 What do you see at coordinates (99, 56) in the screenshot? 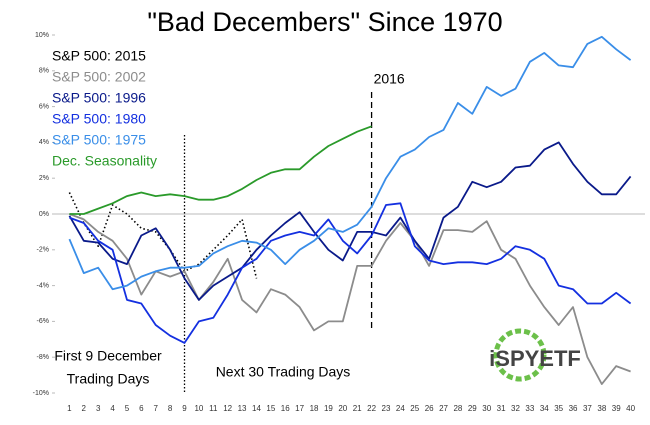
I see `legend-entry: S&P 500: 2015` at bounding box center [99, 56].